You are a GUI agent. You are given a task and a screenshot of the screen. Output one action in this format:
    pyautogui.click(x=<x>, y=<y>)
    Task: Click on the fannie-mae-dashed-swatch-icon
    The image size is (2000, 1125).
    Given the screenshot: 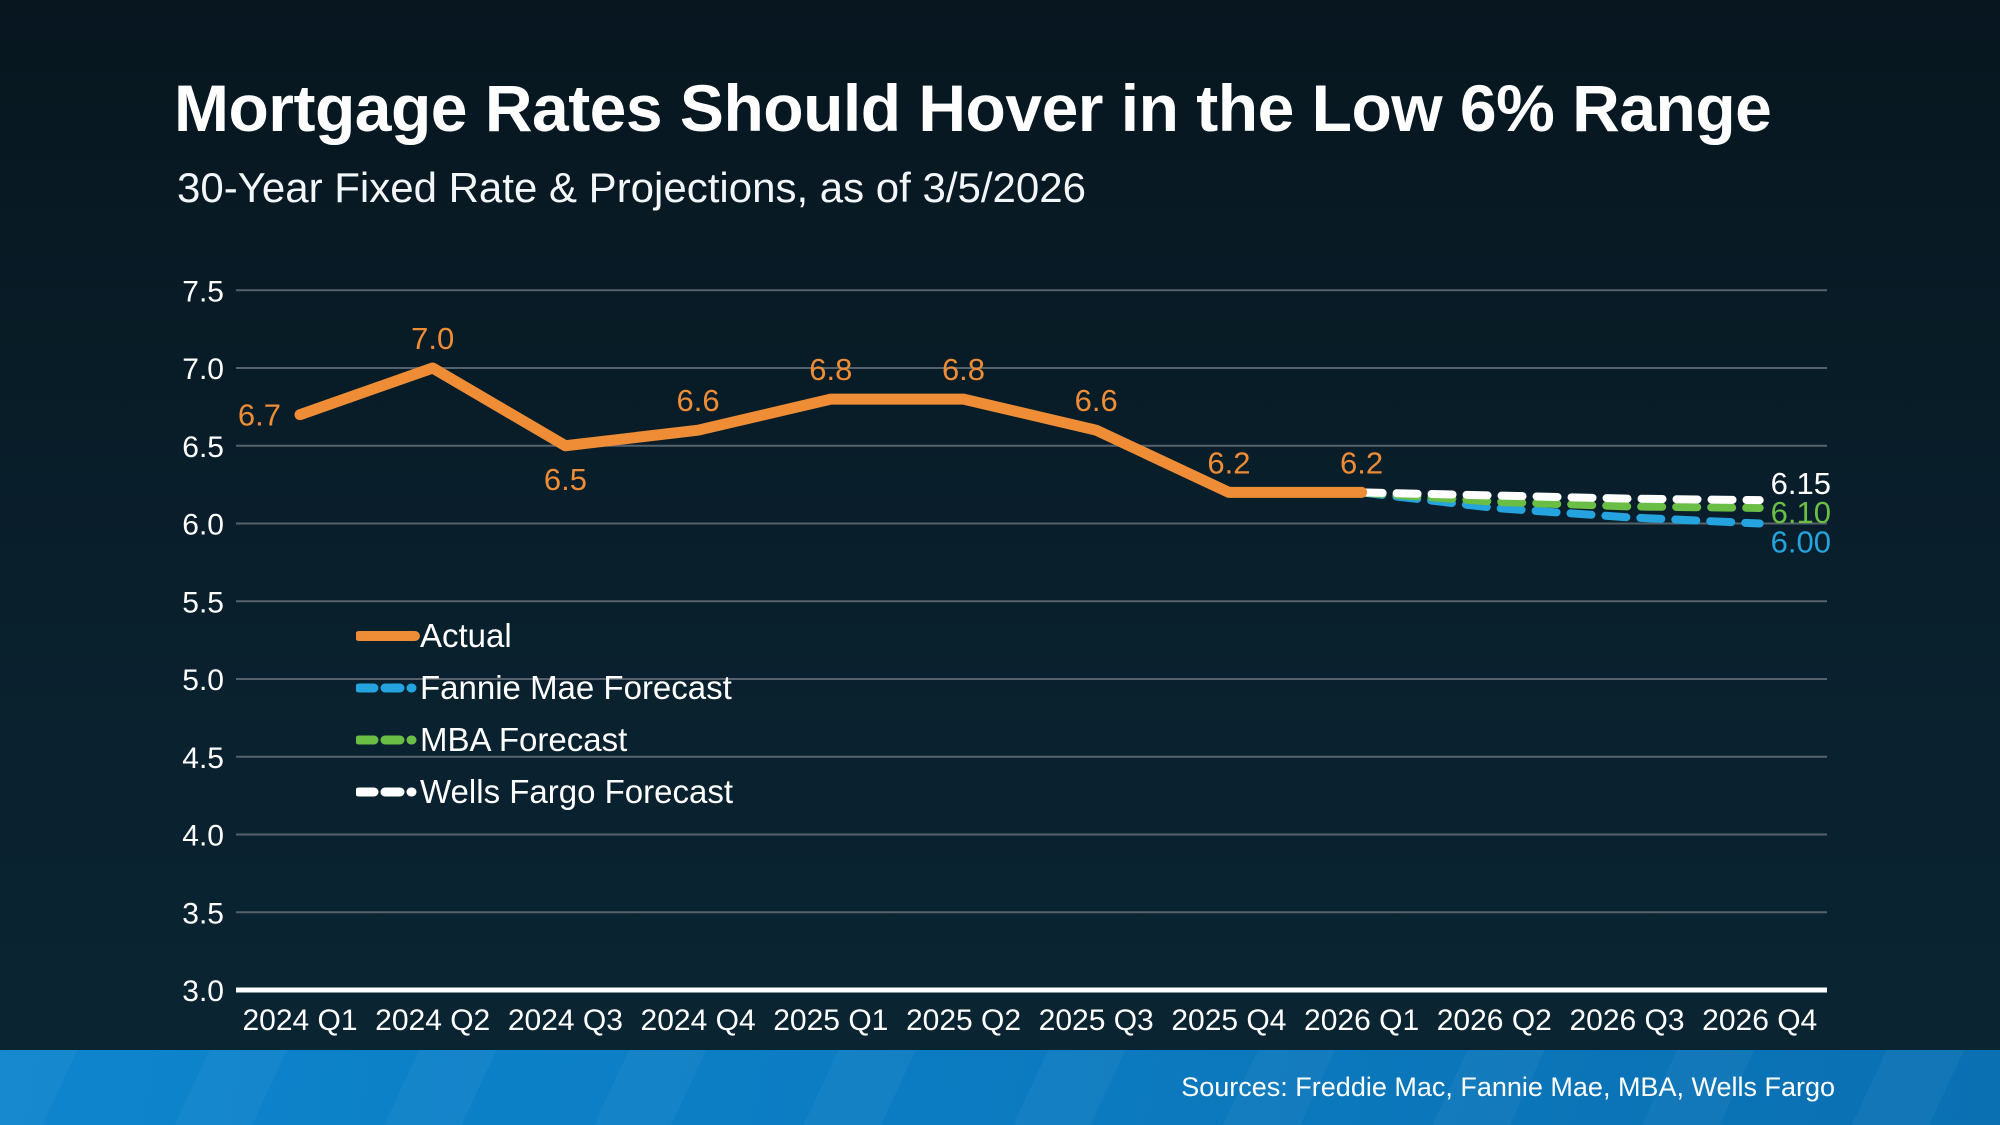 What is the action you would take?
    pyautogui.click(x=388, y=688)
    